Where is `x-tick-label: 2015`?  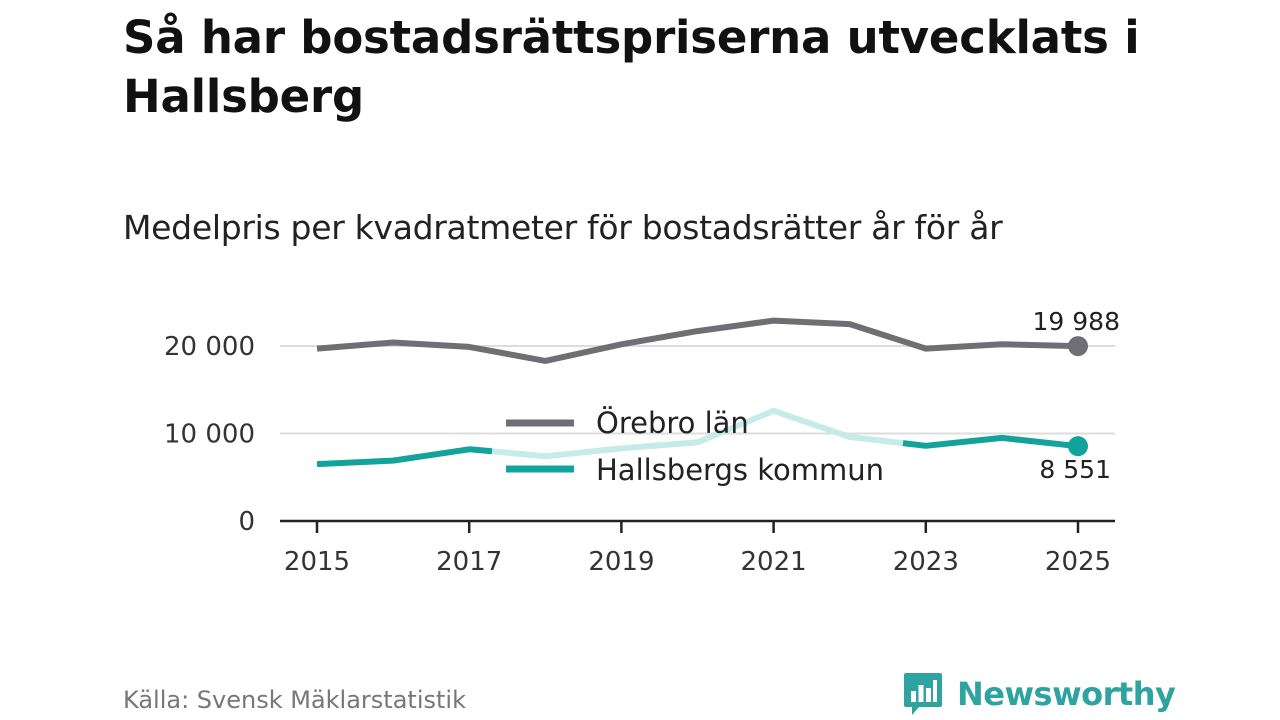 x-tick-label: 2015 is located at coordinates (317, 562).